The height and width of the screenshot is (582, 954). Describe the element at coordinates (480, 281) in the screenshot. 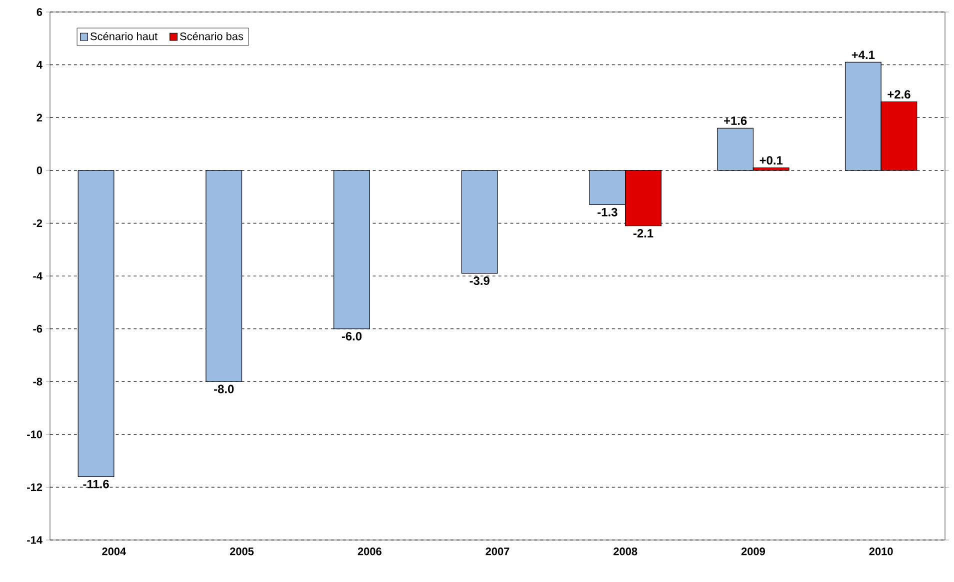

I see `data-label: -3.9` at that location.